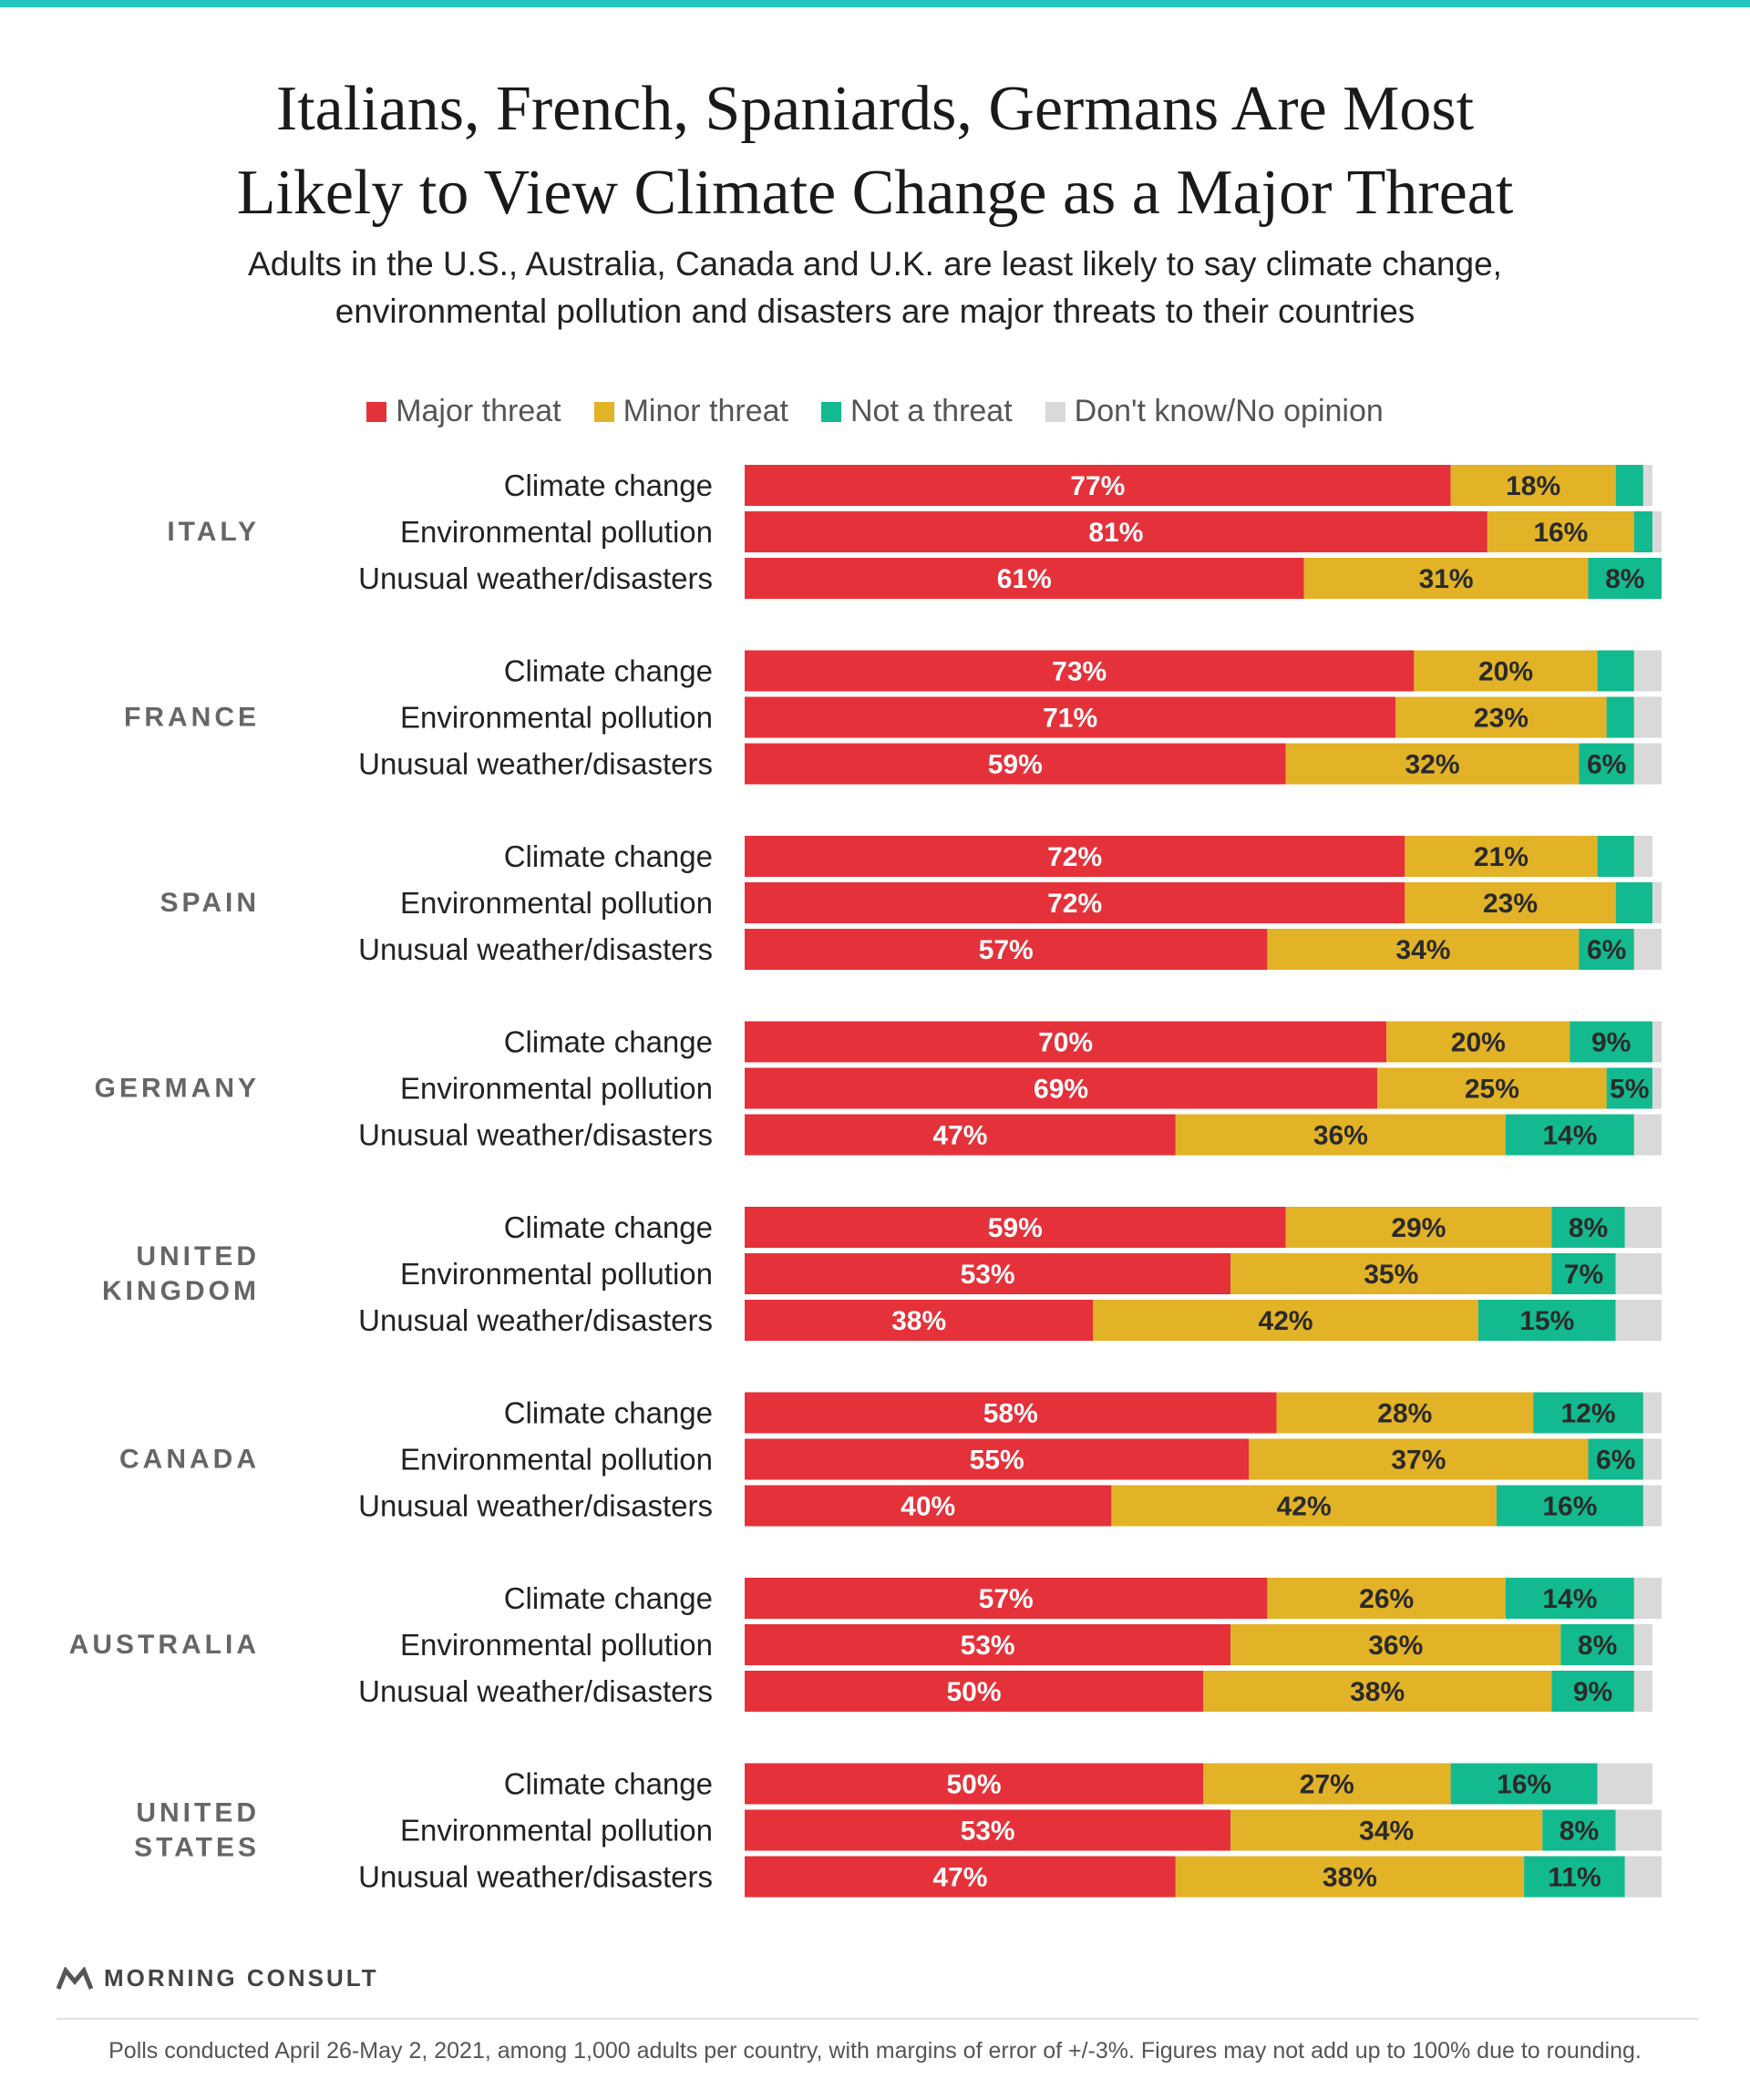 The height and width of the screenshot is (2100, 1750). Describe the element at coordinates (604, 411) in the screenshot. I see `legend-swatch-minor` at that location.